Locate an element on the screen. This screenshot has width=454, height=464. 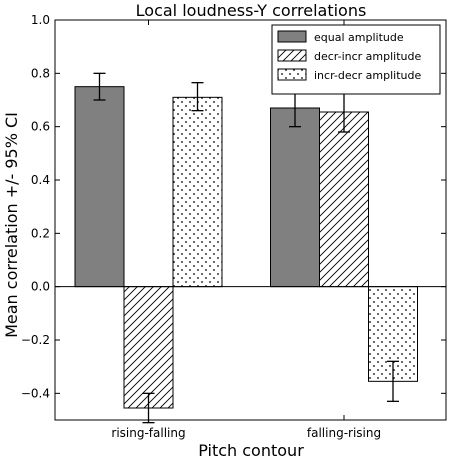
chart-title: Local loudness-Y correlations is located at coordinates (251, 10).